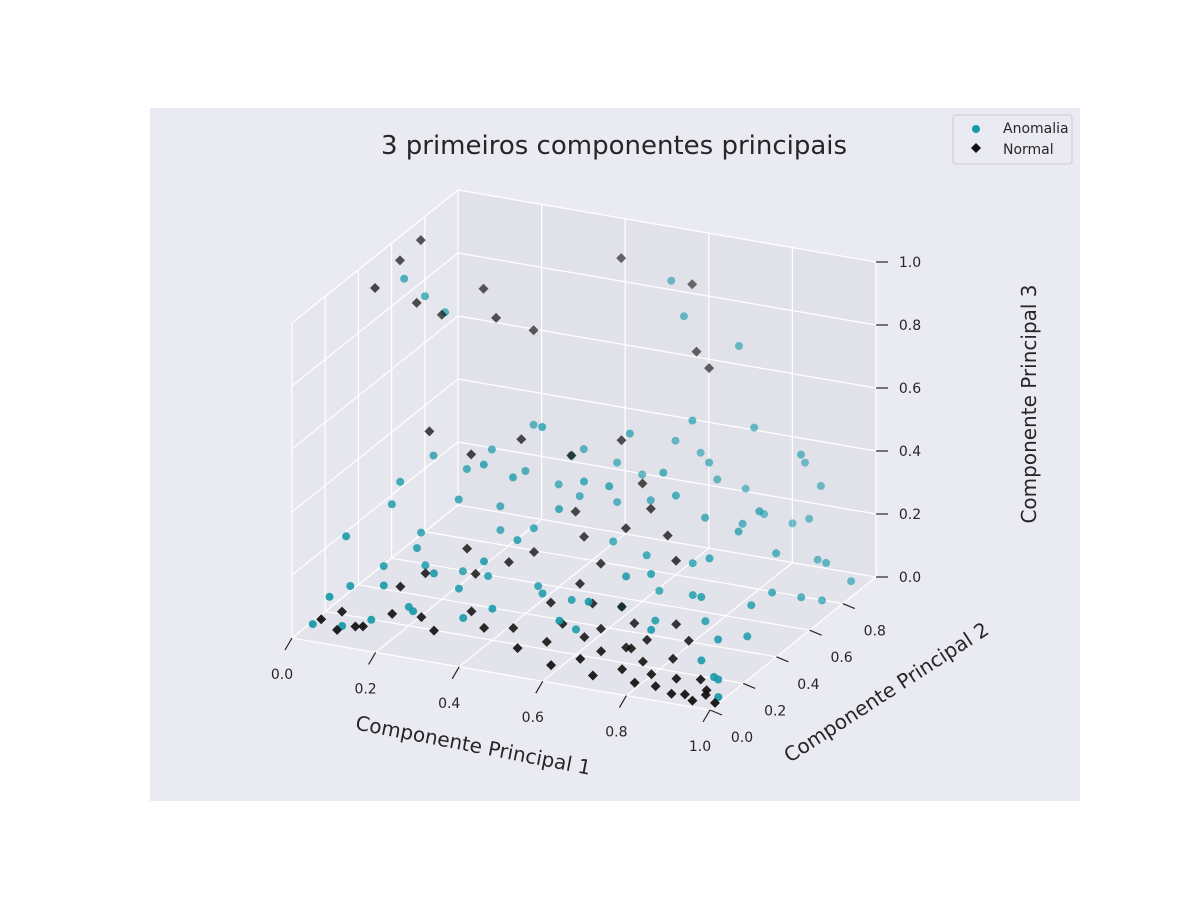  Describe the element at coordinates (808, 685) in the screenshot. I see `y-tick-label: 0.4` at that location.